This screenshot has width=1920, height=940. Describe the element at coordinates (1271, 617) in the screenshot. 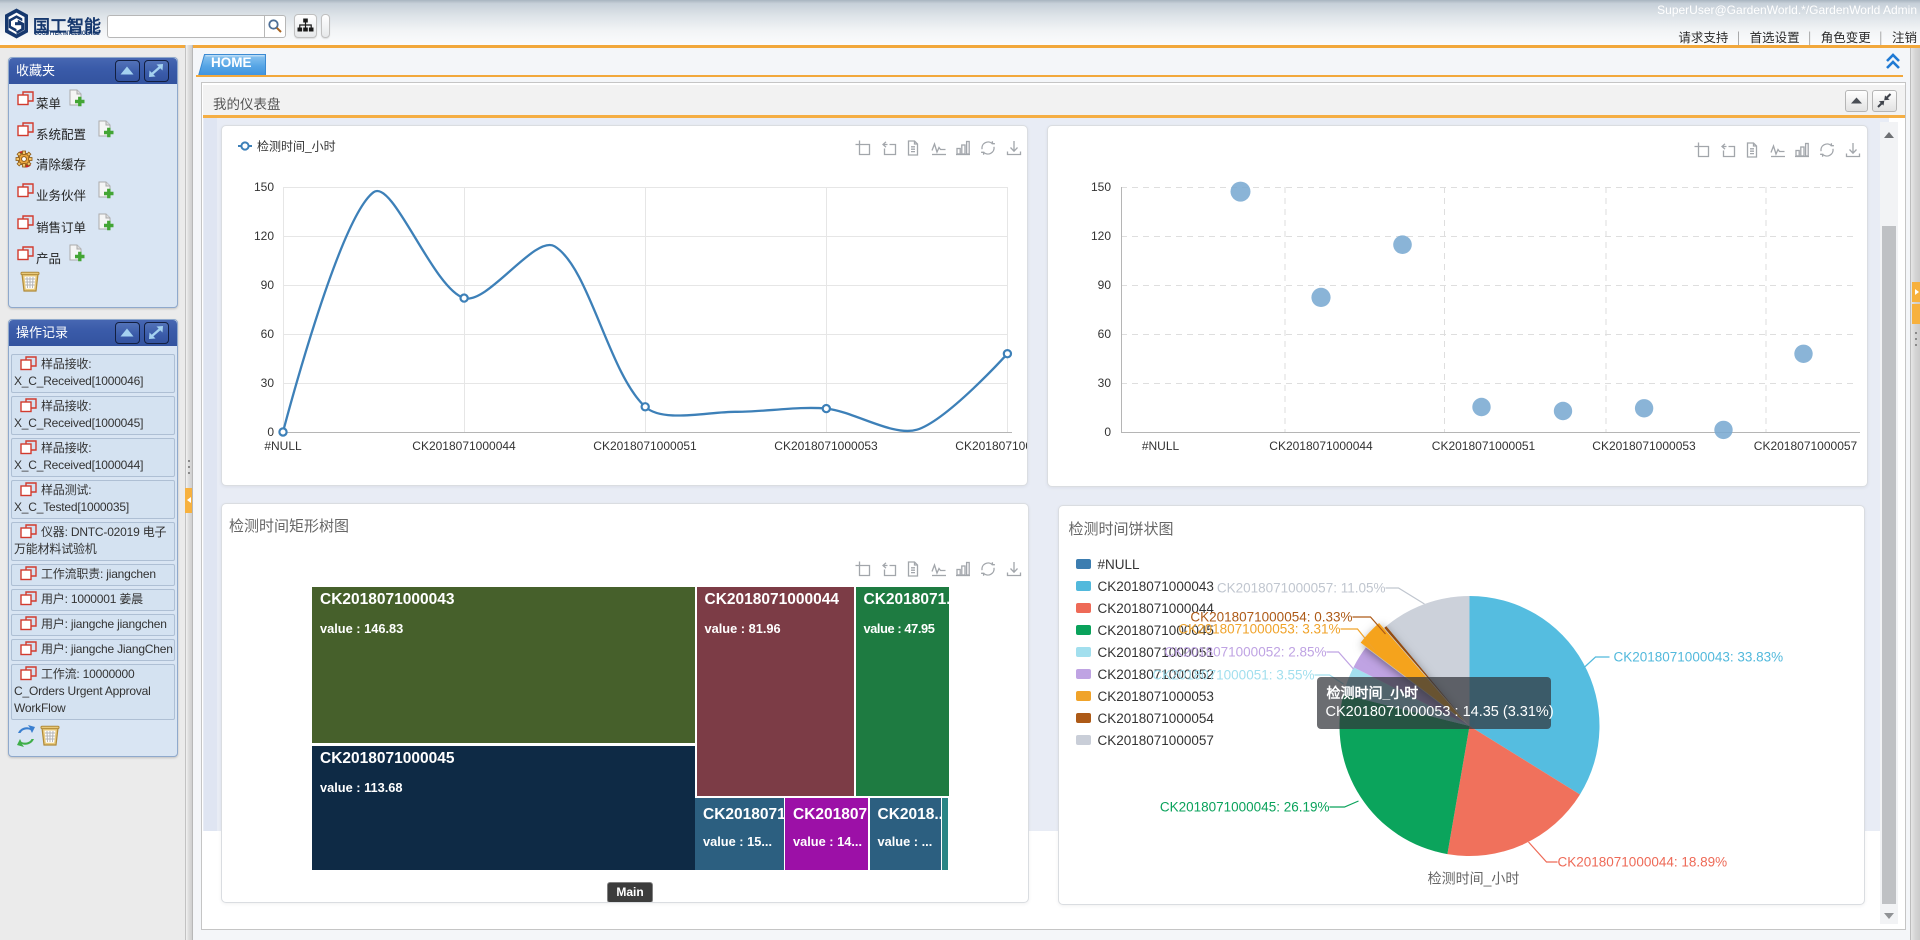

I see `svg-text: CK2018071000054: 0.33%` at that location.